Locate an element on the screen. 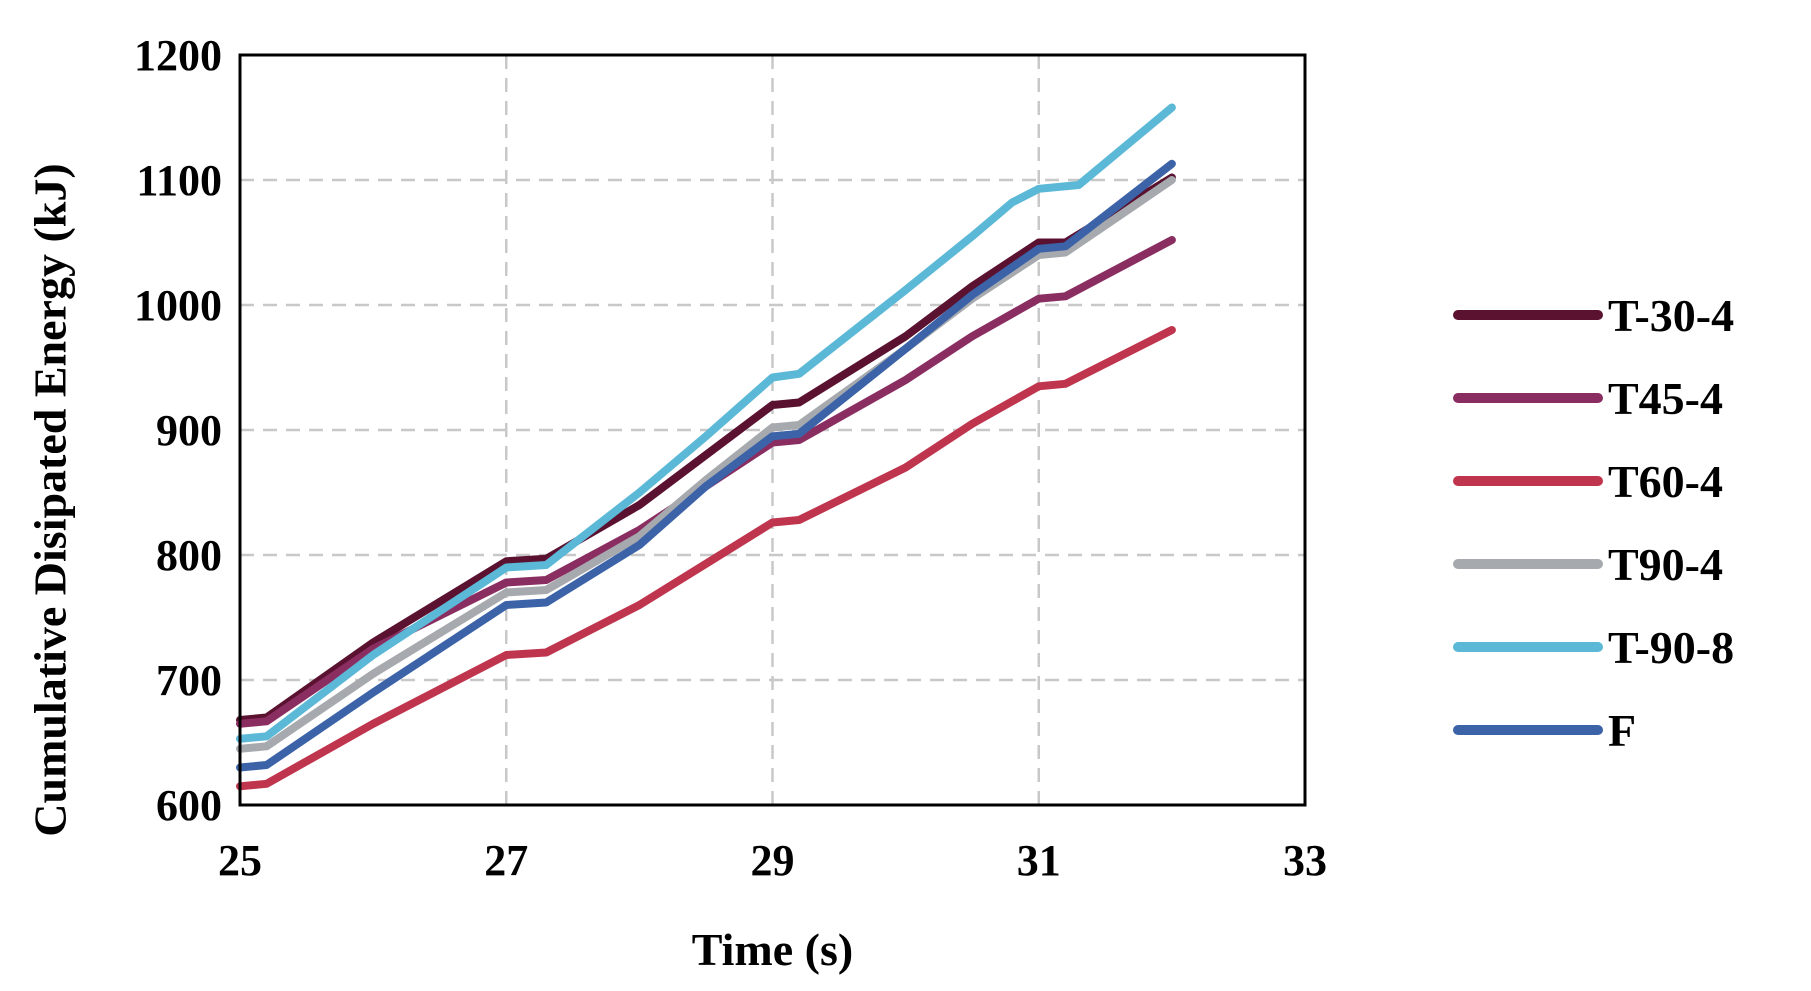  y-tick-label: 1200 is located at coordinates (178, 55).